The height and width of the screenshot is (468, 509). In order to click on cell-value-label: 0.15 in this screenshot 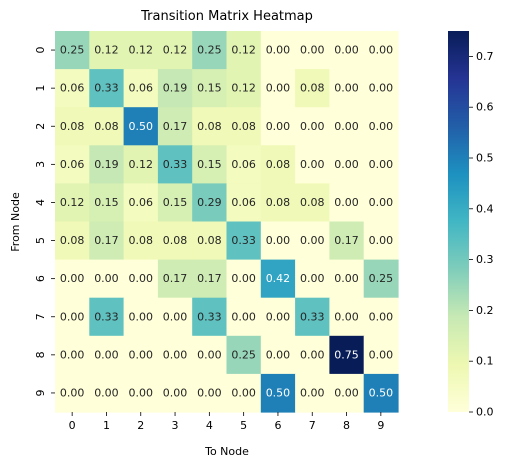, I will do `click(209, 164)`.